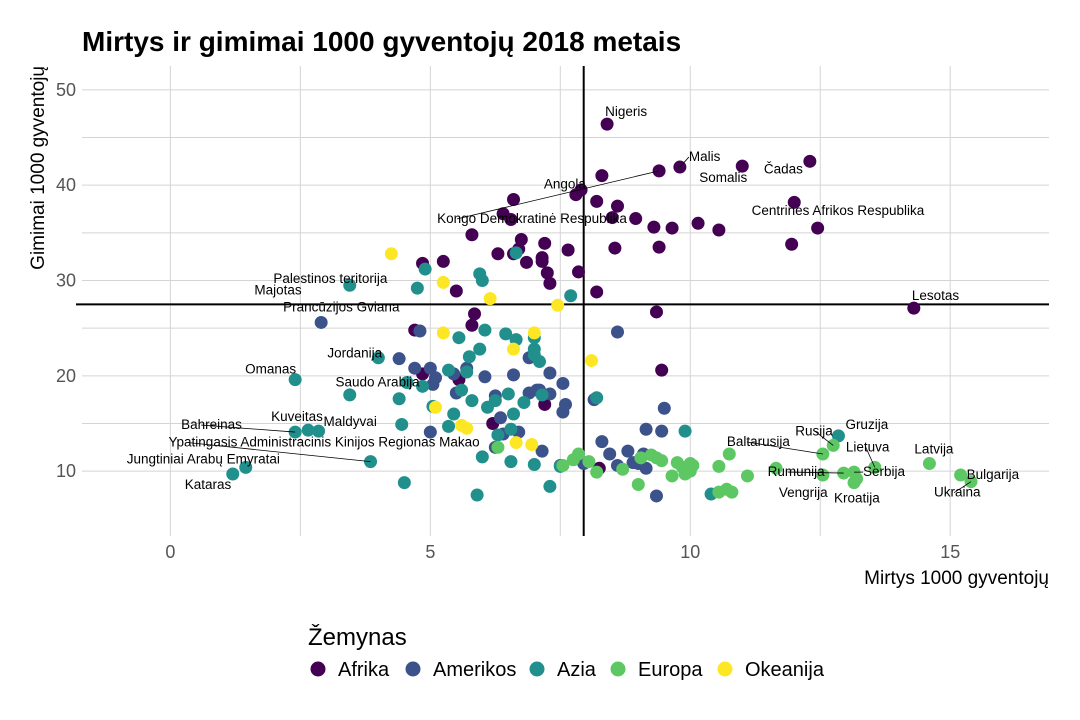  Describe the element at coordinates (170, 552) in the screenshot. I see `x-tick-label: 0` at that location.